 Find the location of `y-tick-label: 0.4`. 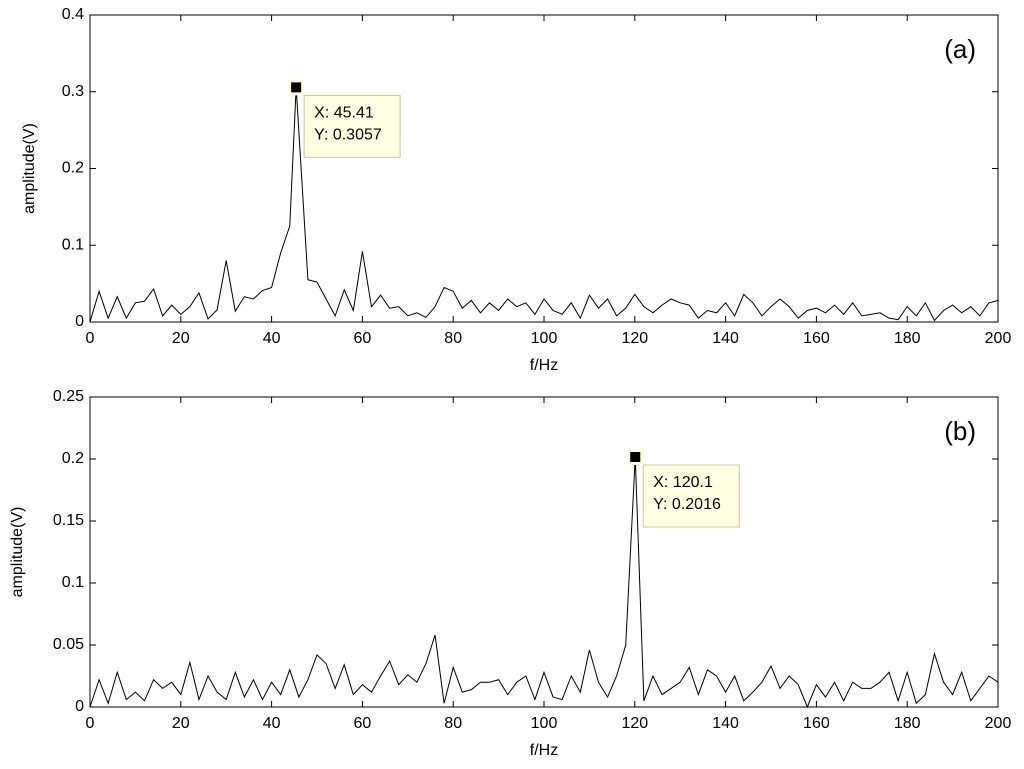

y-tick-label: 0.4 is located at coordinates (73, 14).